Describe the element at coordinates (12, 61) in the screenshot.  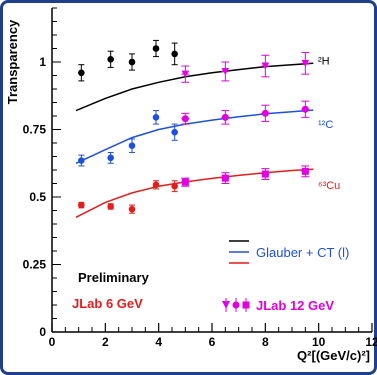
I see `y-axis-label: Transparency` at that location.